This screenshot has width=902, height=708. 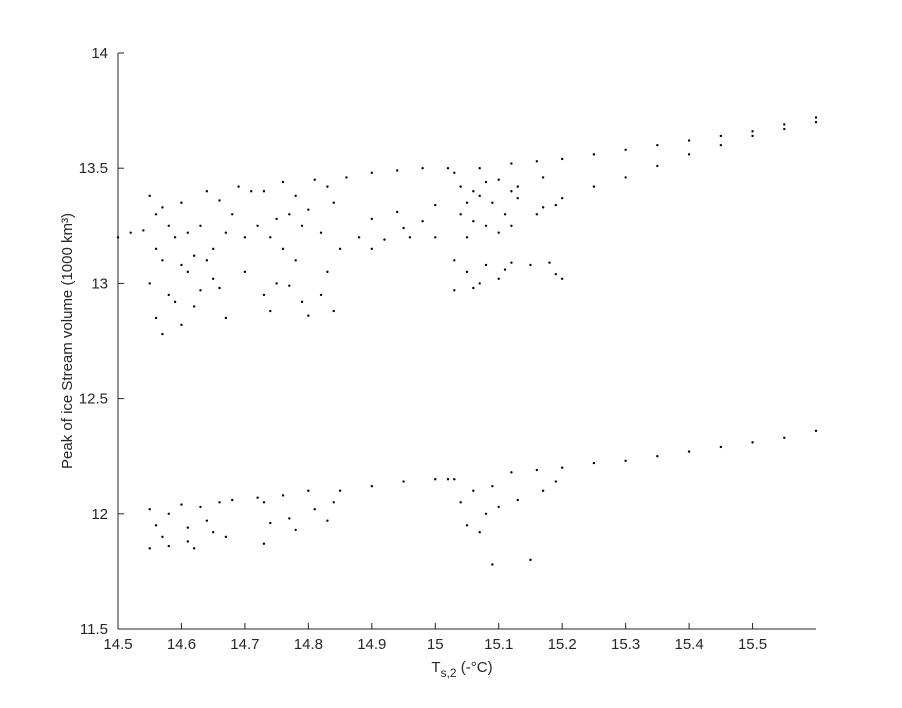 What do you see at coordinates (94, 629) in the screenshot?
I see `y-tick-label: 11.5` at bounding box center [94, 629].